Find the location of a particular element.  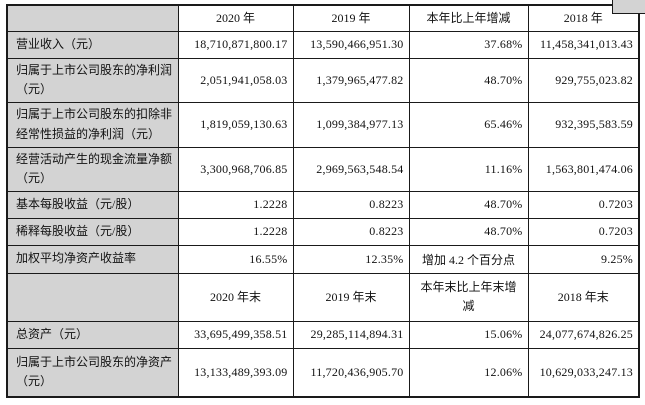

value-2019: 11,720,436,905.70 is located at coordinates (351, 372).